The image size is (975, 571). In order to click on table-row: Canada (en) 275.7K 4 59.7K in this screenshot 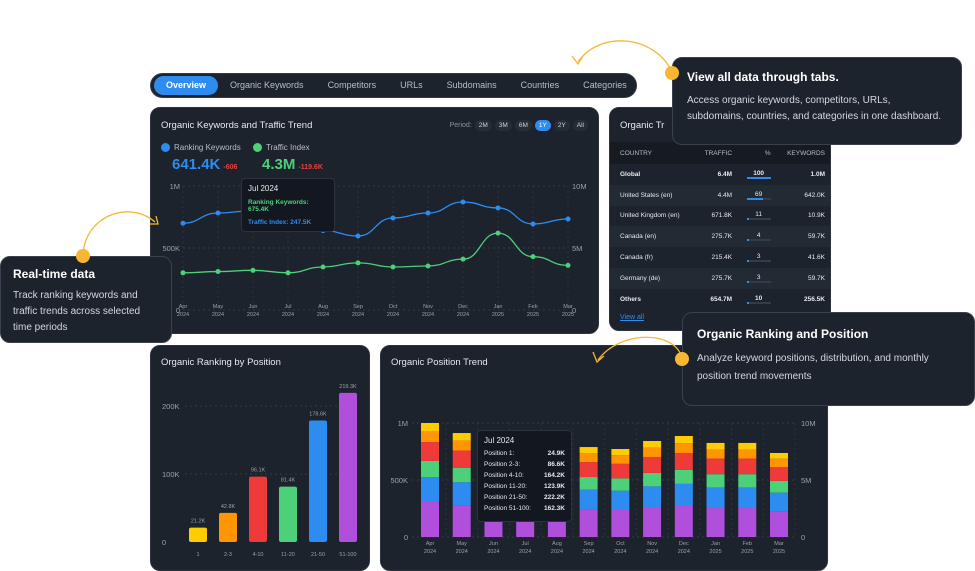, I will do `click(720, 237)`.